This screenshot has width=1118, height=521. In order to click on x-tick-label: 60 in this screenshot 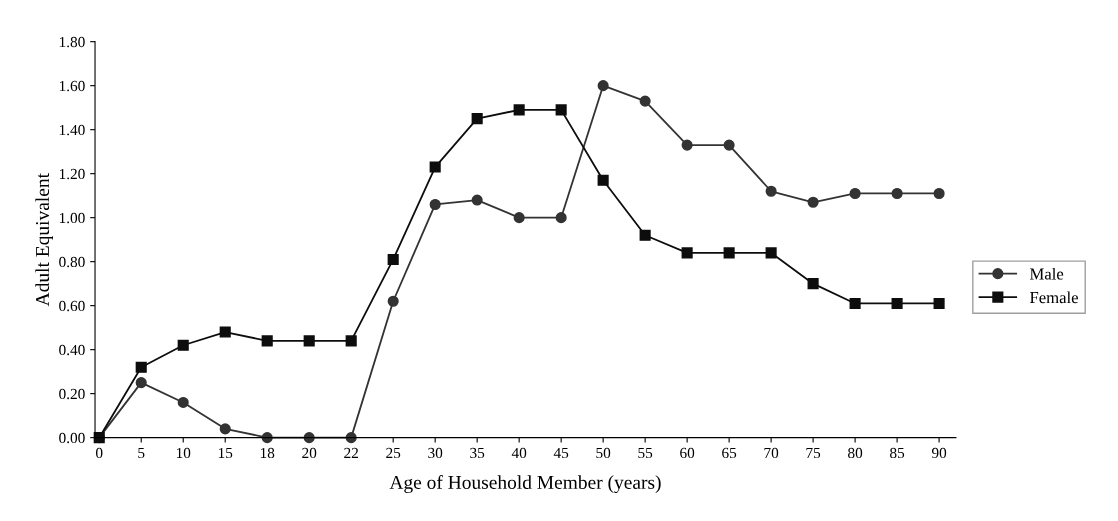, I will do `click(687, 453)`.